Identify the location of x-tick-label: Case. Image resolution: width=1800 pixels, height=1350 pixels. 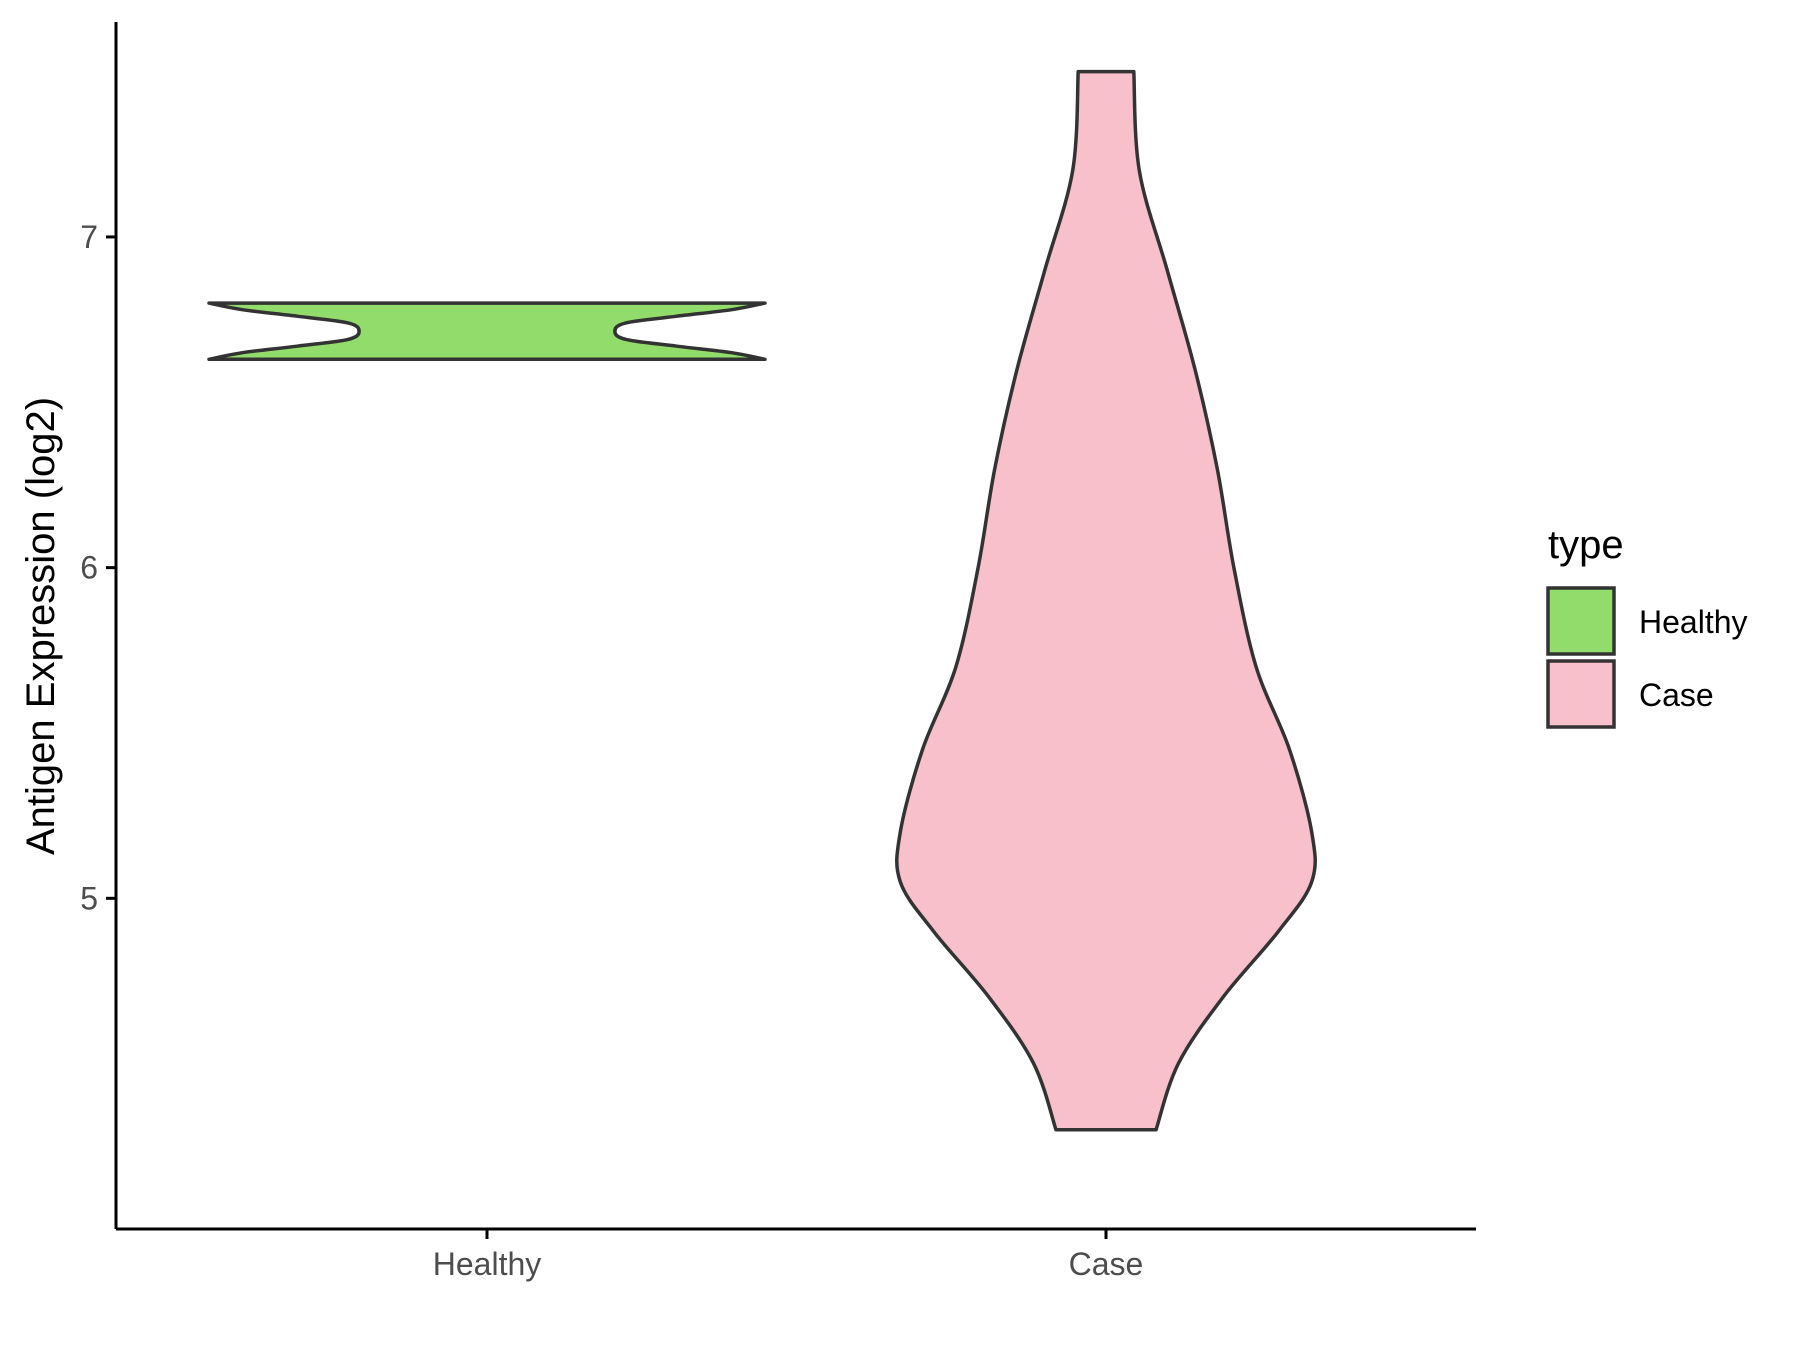
(1106, 1264).